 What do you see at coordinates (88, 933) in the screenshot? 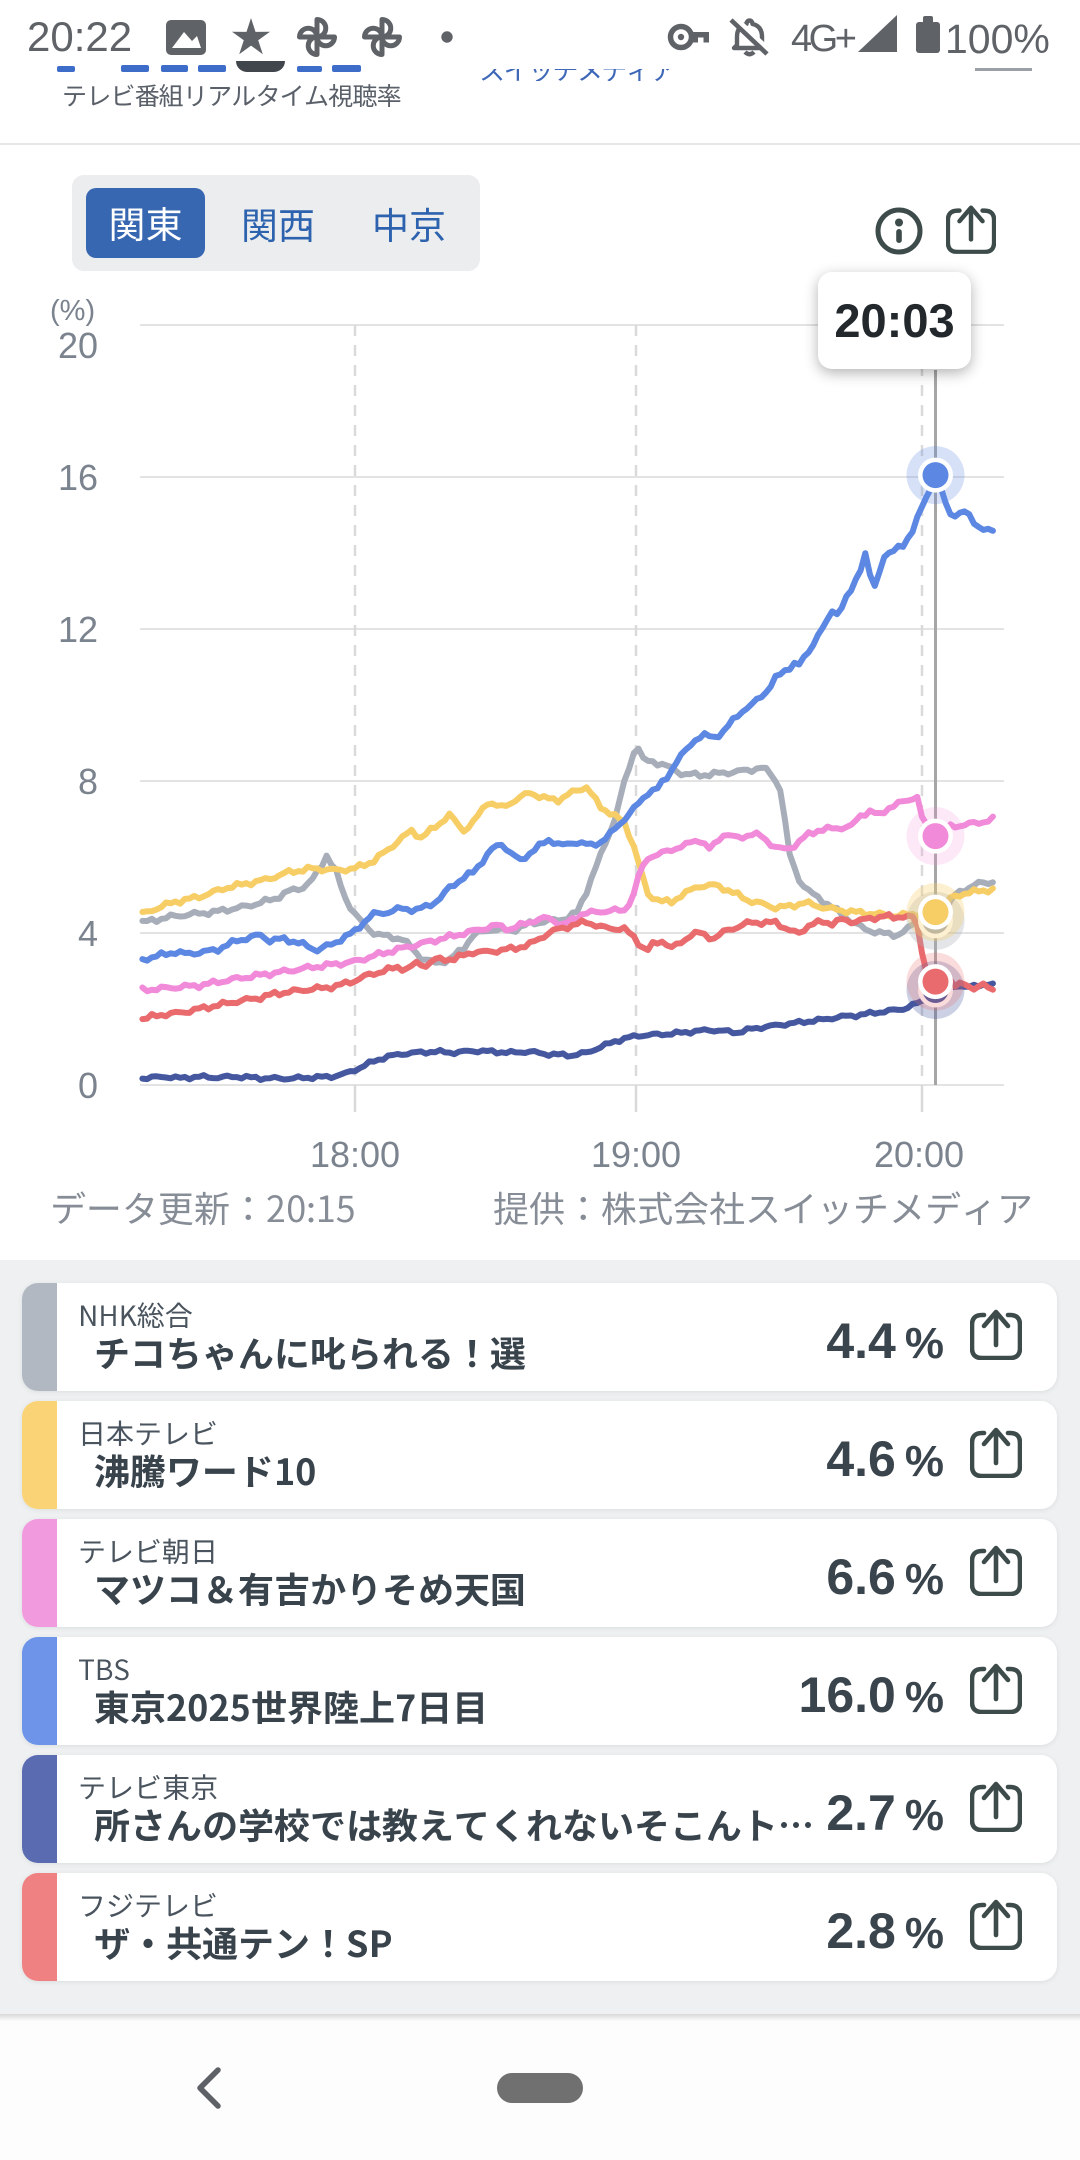
I see `svg-text: 4` at bounding box center [88, 933].